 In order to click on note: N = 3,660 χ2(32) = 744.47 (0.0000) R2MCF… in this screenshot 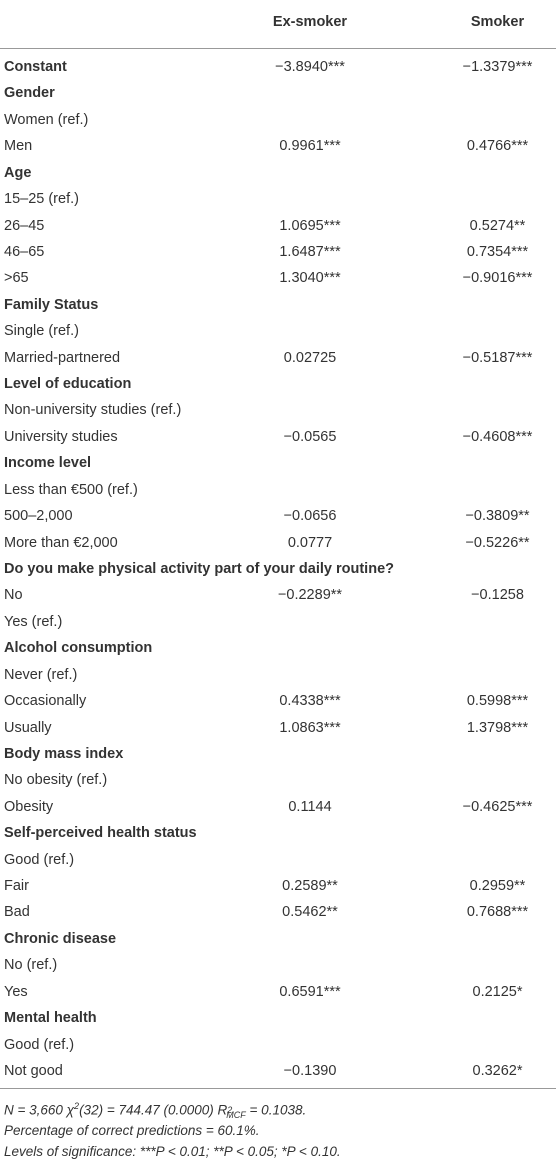, I will do `click(155, 1110)`.